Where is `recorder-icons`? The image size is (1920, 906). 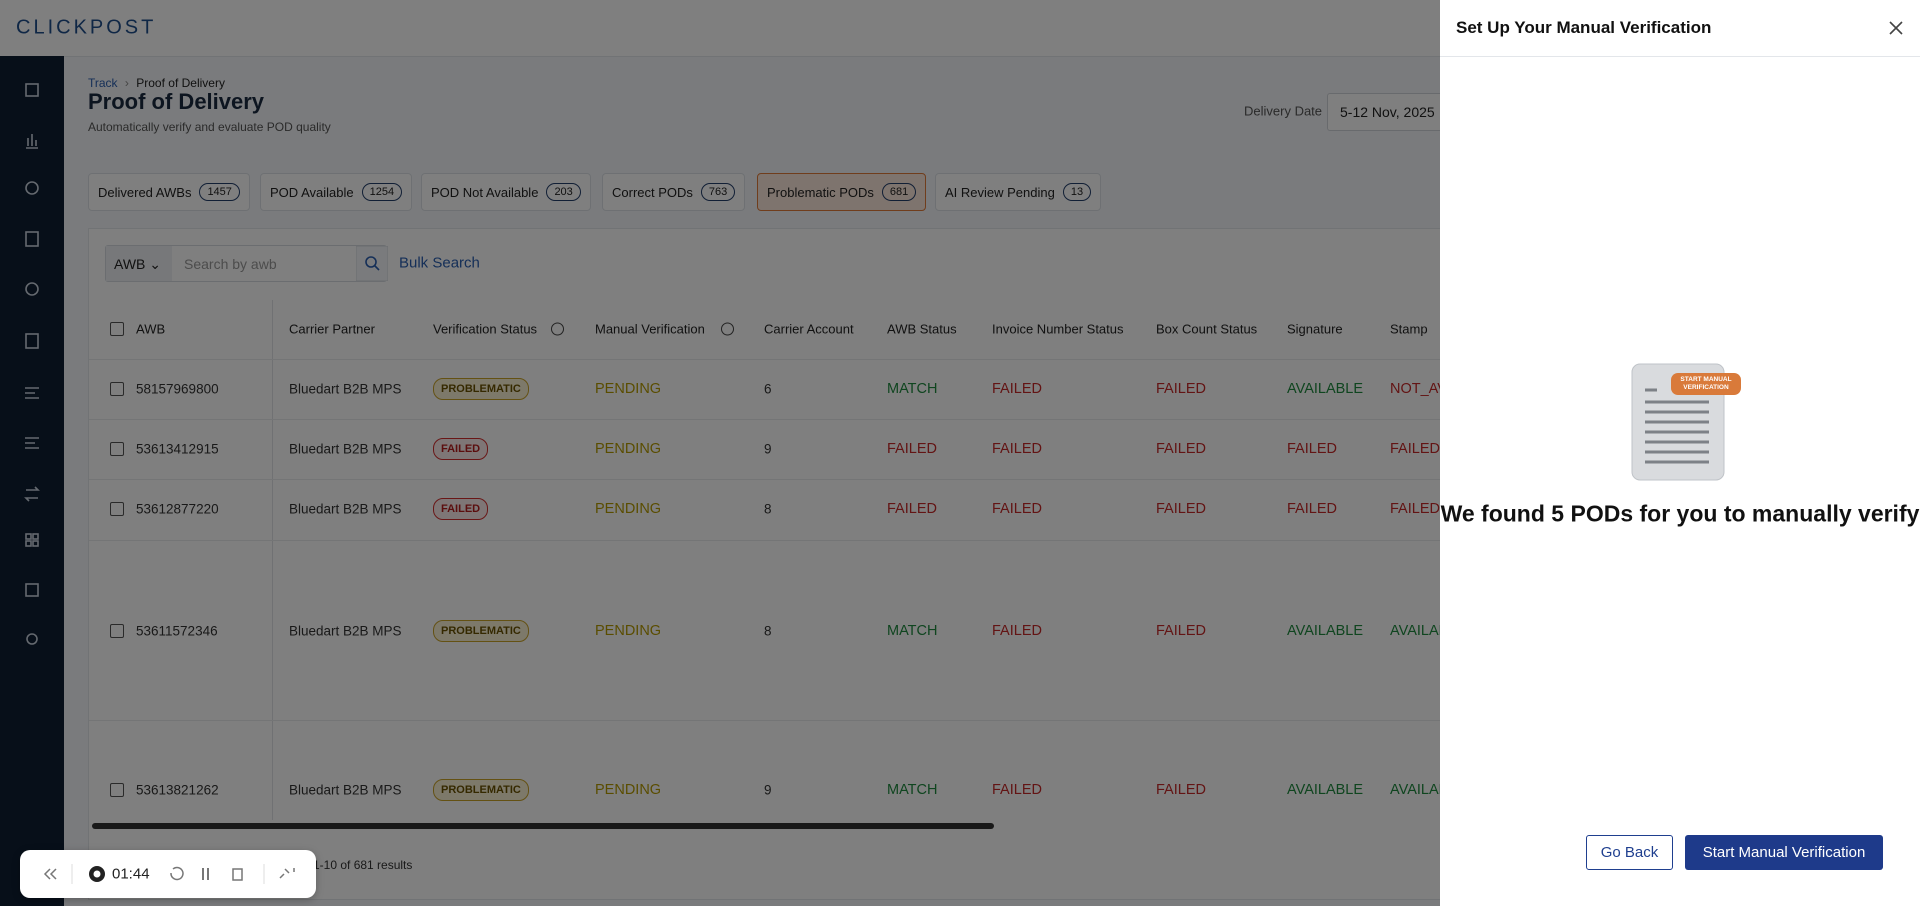
recorder-icons is located at coordinates (169, 874).